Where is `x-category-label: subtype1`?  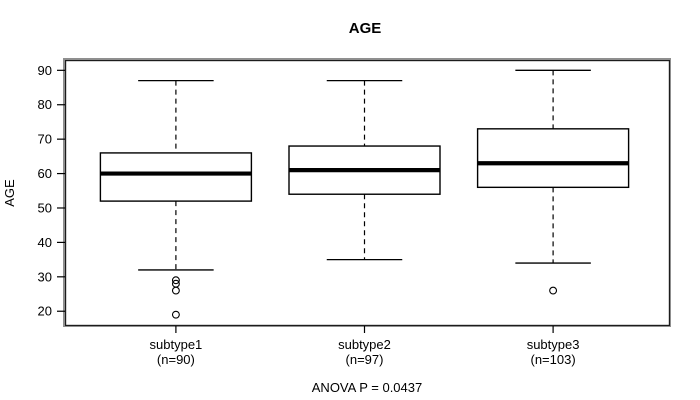 x-category-label: subtype1 is located at coordinates (176, 344).